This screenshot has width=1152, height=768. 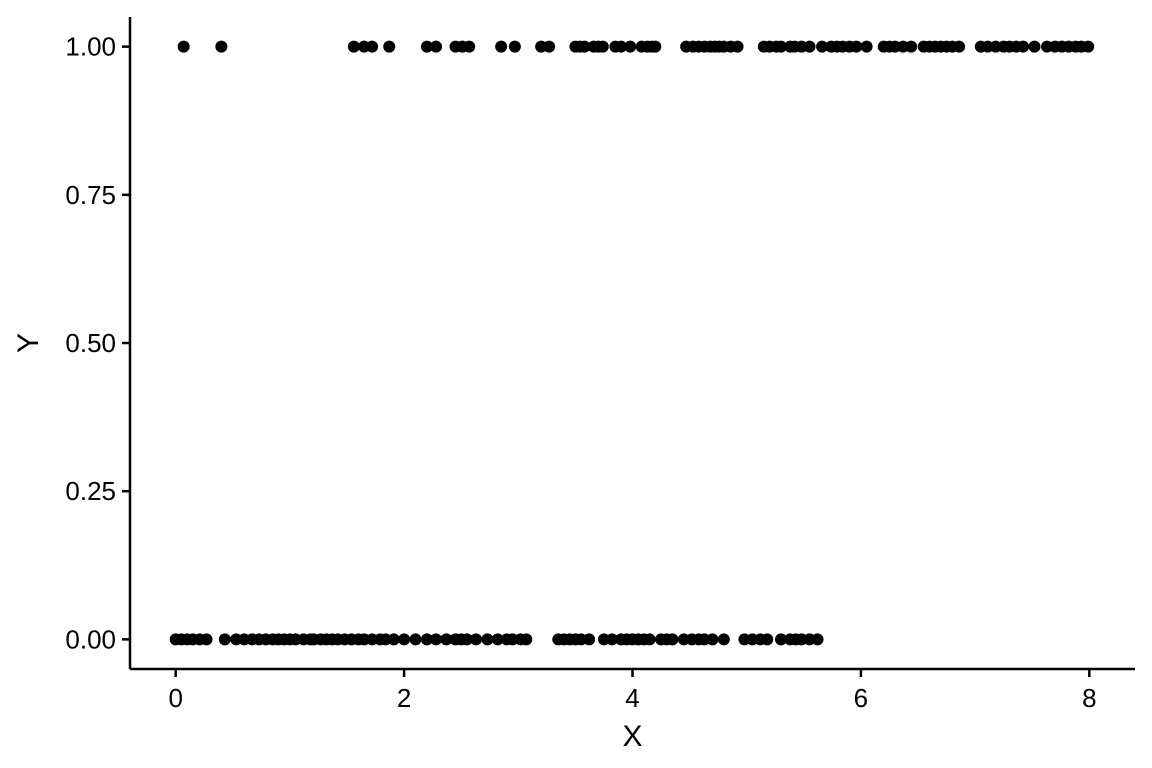 I want to click on y-tick-label: 0.00, so click(x=90, y=639).